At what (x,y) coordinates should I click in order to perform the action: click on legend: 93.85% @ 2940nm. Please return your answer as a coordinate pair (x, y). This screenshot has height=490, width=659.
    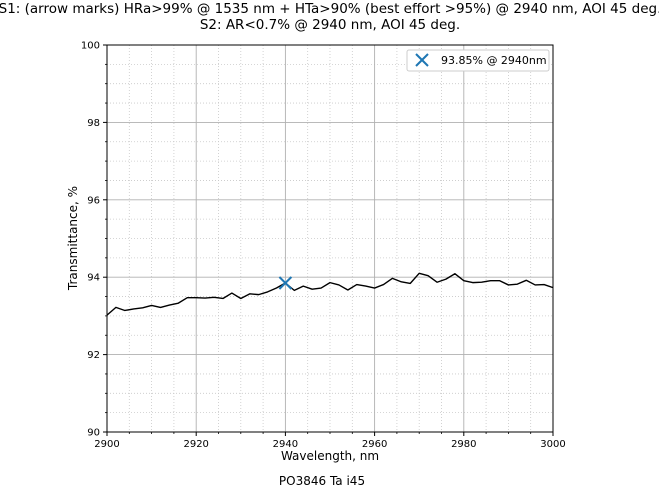
    Looking at the image, I should click on (478, 60).